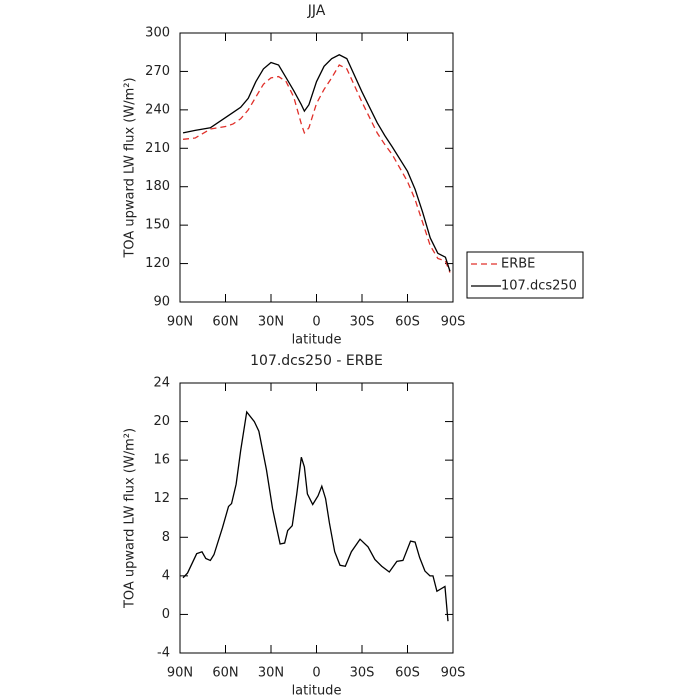  What do you see at coordinates (525, 275) in the screenshot?
I see `legend-box` at bounding box center [525, 275].